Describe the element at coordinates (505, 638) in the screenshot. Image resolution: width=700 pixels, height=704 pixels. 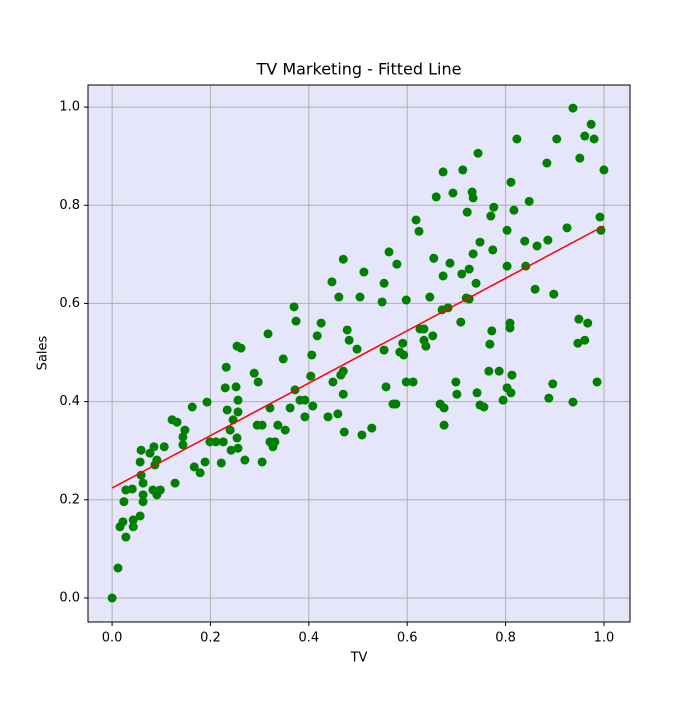
I see `x-tick-label: 0.8` at that location.